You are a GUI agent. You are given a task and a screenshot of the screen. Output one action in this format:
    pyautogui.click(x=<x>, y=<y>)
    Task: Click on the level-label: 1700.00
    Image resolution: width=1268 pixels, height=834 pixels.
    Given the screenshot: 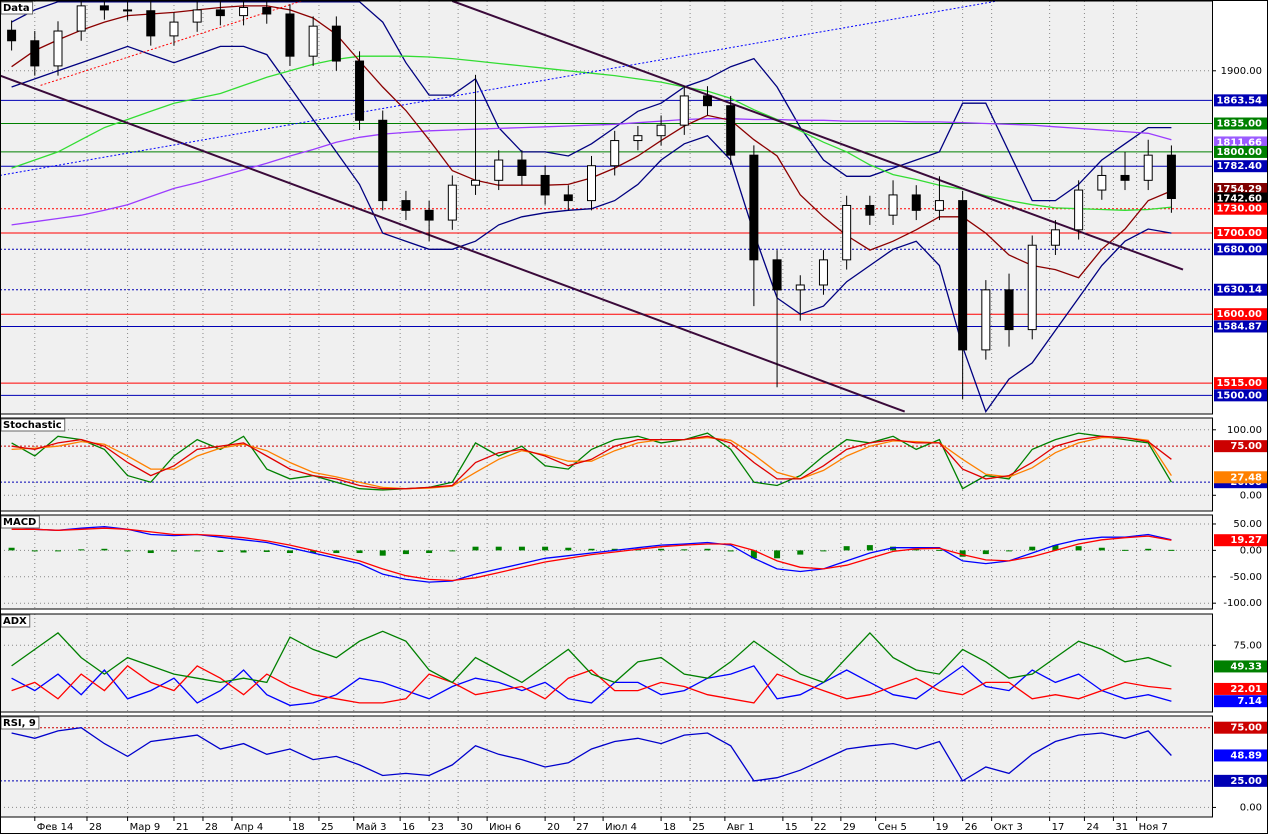 What is the action you would take?
    pyautogui.click(x=1239, y=233)
    